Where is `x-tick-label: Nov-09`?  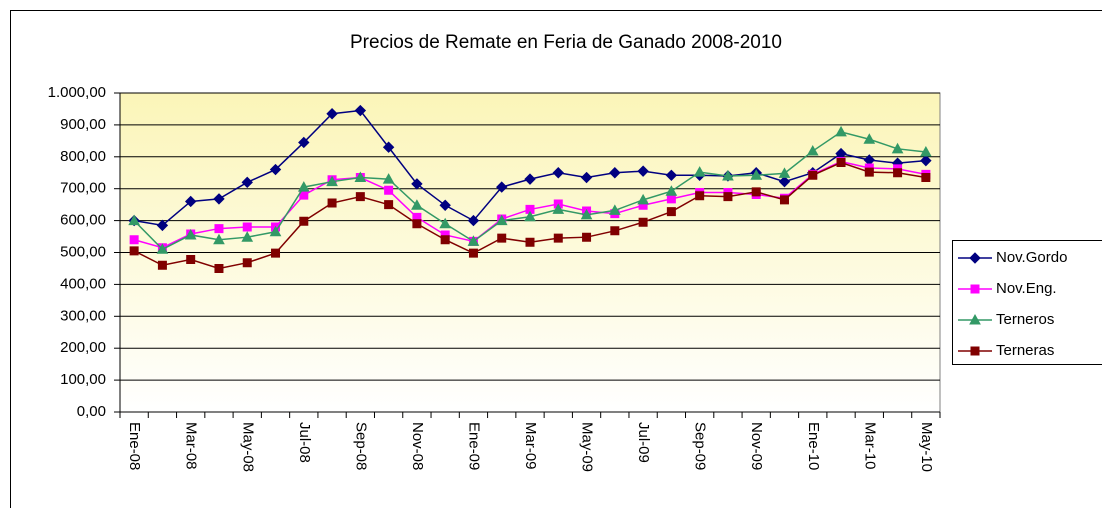 x-tick-label: Nov-09 is located at coordinates (756, 446).